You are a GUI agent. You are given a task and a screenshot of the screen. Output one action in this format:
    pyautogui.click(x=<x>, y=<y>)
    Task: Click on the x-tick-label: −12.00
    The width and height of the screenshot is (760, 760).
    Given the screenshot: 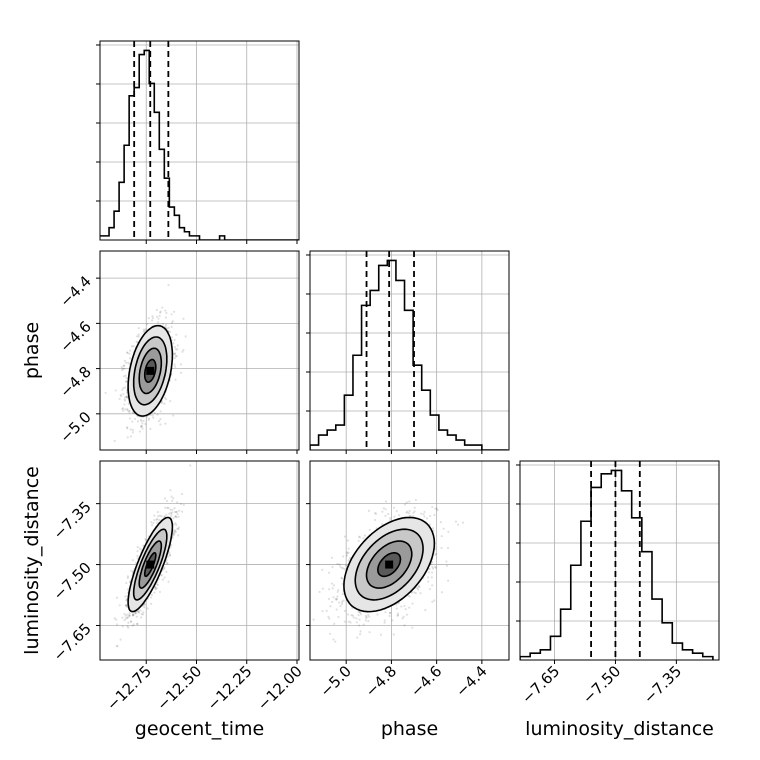 What is the action you would take?
    pyautogui.click(x=280, y=688)
    